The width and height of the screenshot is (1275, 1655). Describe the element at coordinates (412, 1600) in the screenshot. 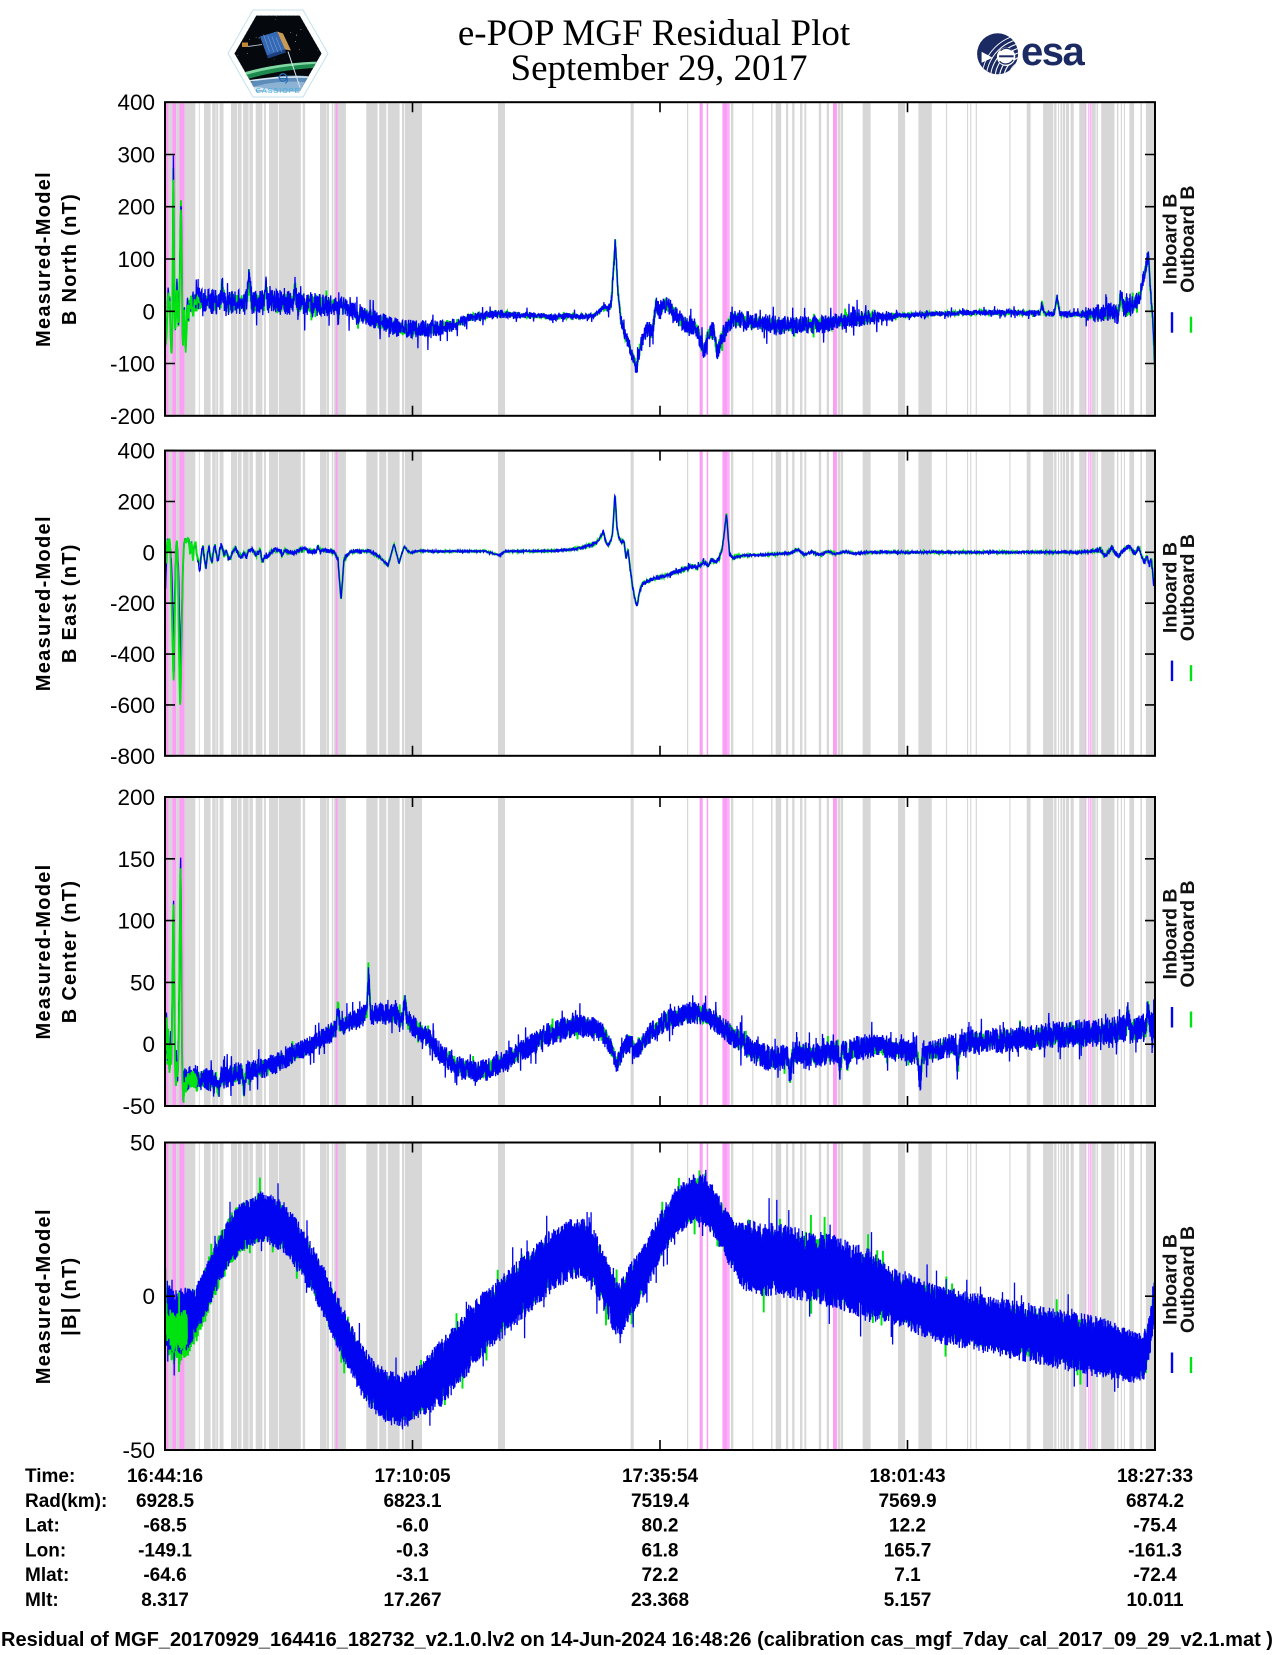

I see `svg-text: 17.267` at that location.